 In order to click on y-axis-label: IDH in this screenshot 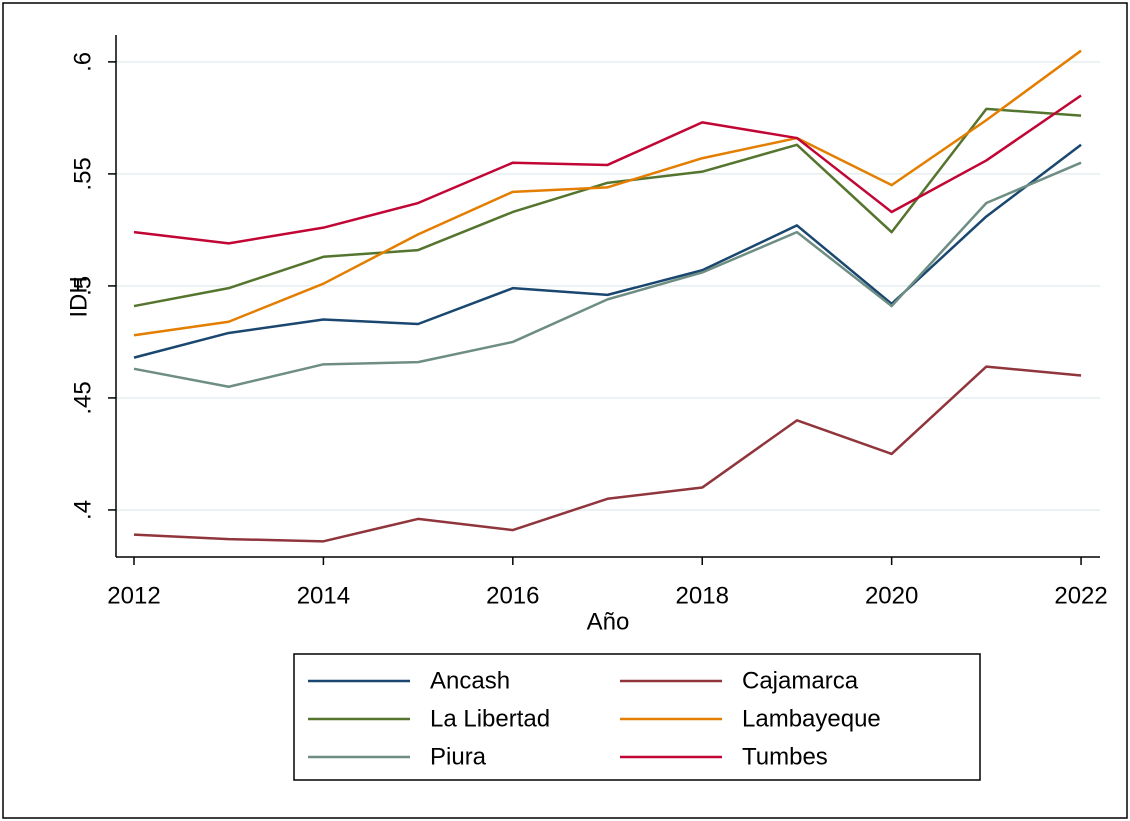, I will do `click(78, 296)`.